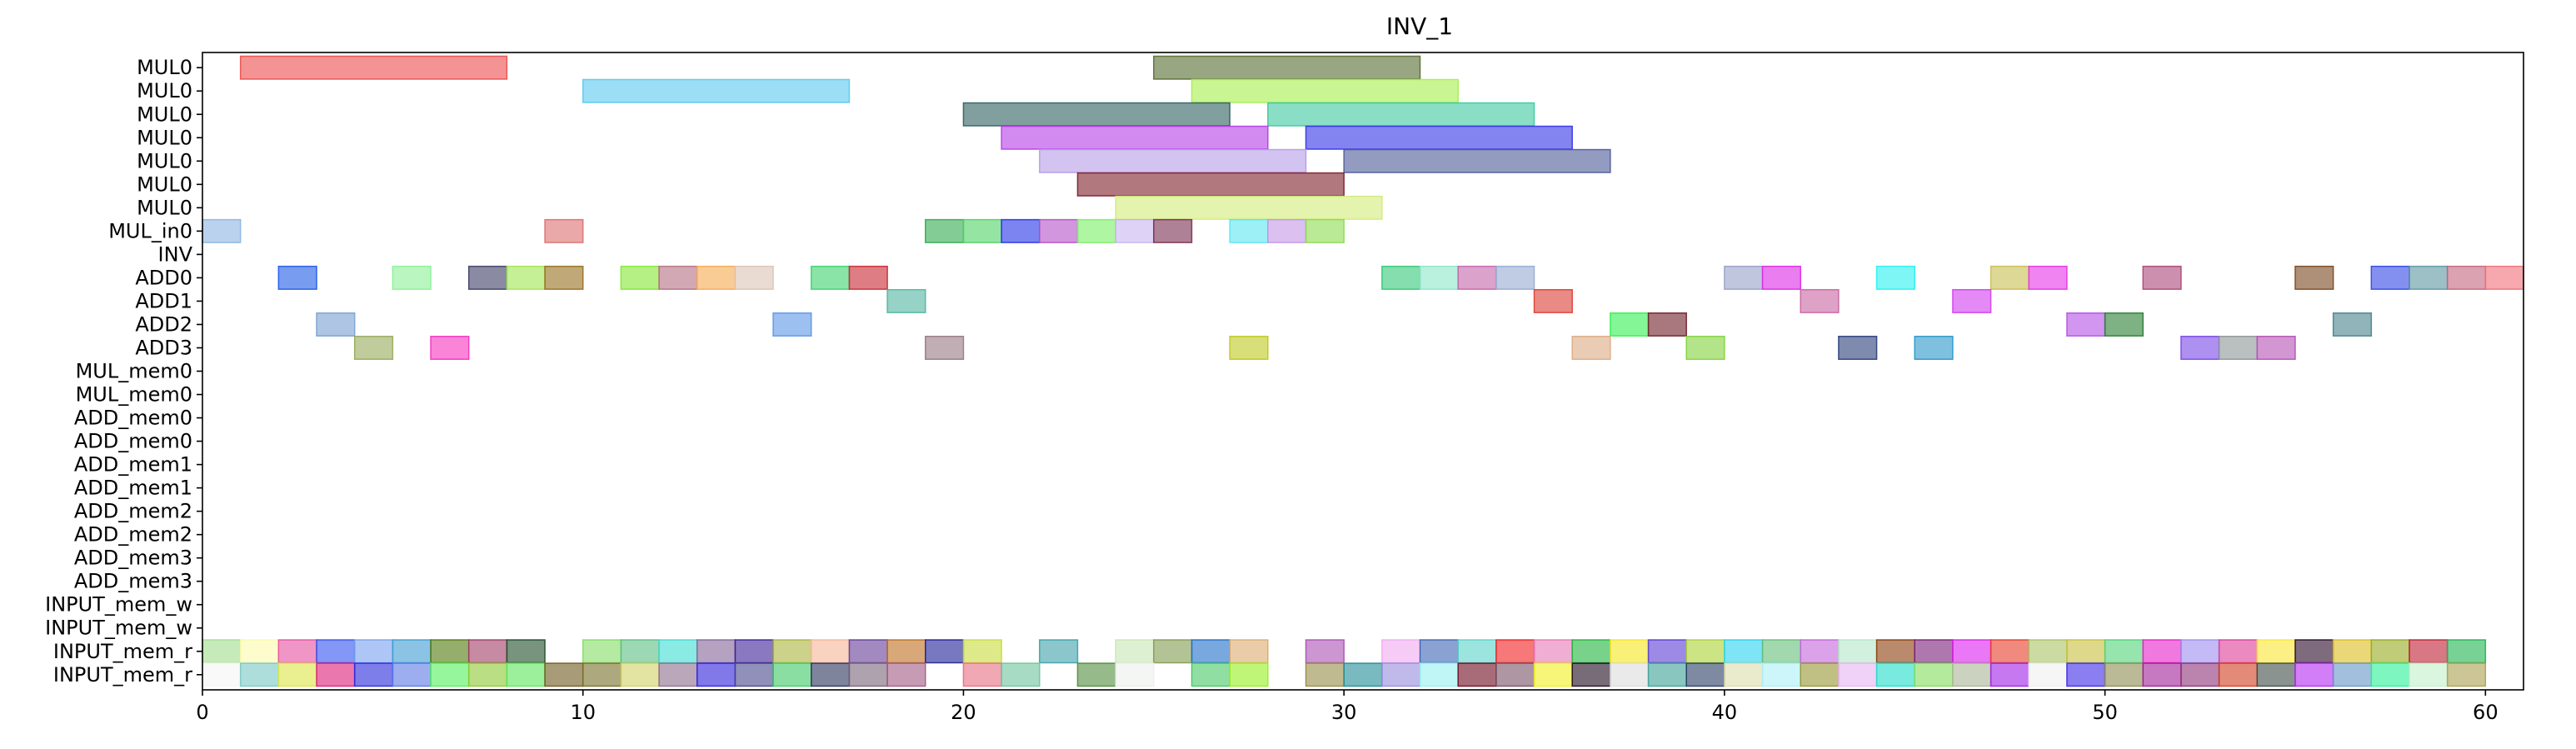  What do you see at coordinates (133, 581) in the screenshot?
I see `y-tick-label: ADD_mem3` at bounding box center [133, 581].